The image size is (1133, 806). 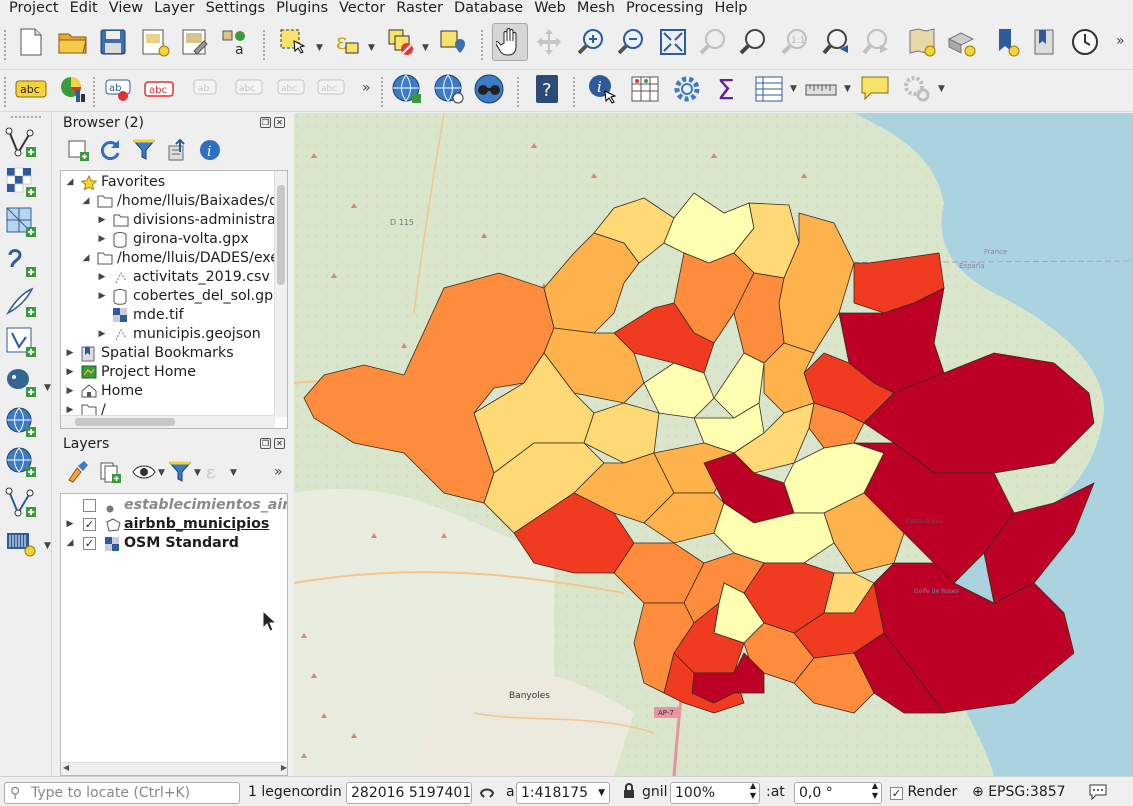 What do you see at coordinates (249, 89) in the screenshot?
I see `show-hide-labels-icon: abc` at bounding box center [249, 89].